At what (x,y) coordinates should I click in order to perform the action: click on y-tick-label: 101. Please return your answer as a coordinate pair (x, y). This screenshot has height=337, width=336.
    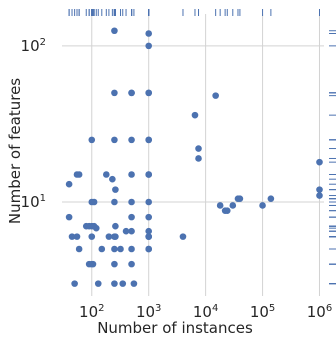
    Looking at the image, I should click on (33, 202).